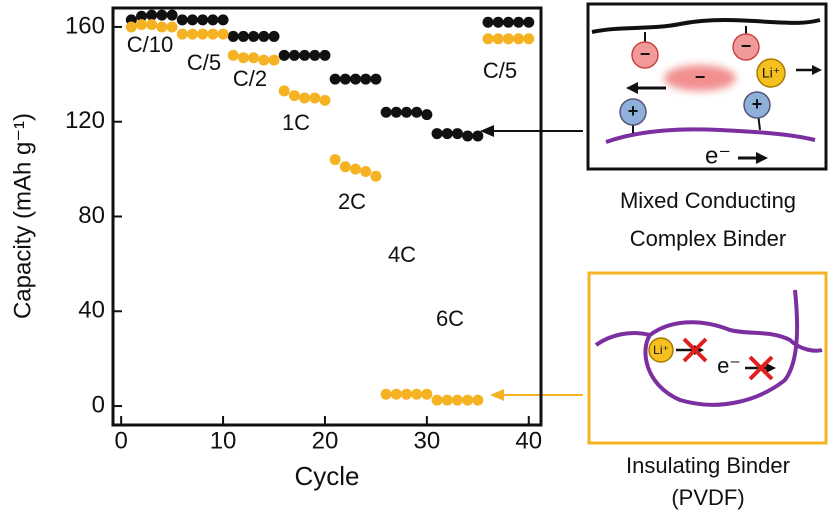 The width and height of the screenshot is (832, 518). I want to click on y-tick-label: 0, so click(98, 404).